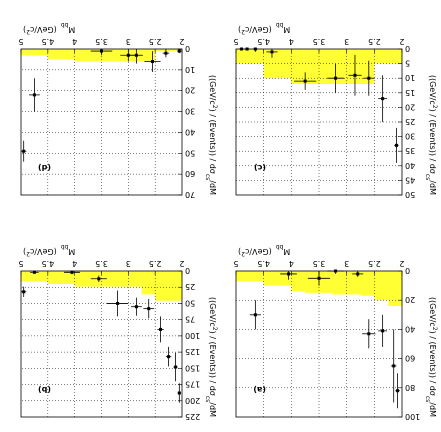 This screenshot has width=441, height=432. What do you see at coordinates (192, 367) in the screenshot?
I see `y-tick-label: 150` at bounding box center [192, 367].